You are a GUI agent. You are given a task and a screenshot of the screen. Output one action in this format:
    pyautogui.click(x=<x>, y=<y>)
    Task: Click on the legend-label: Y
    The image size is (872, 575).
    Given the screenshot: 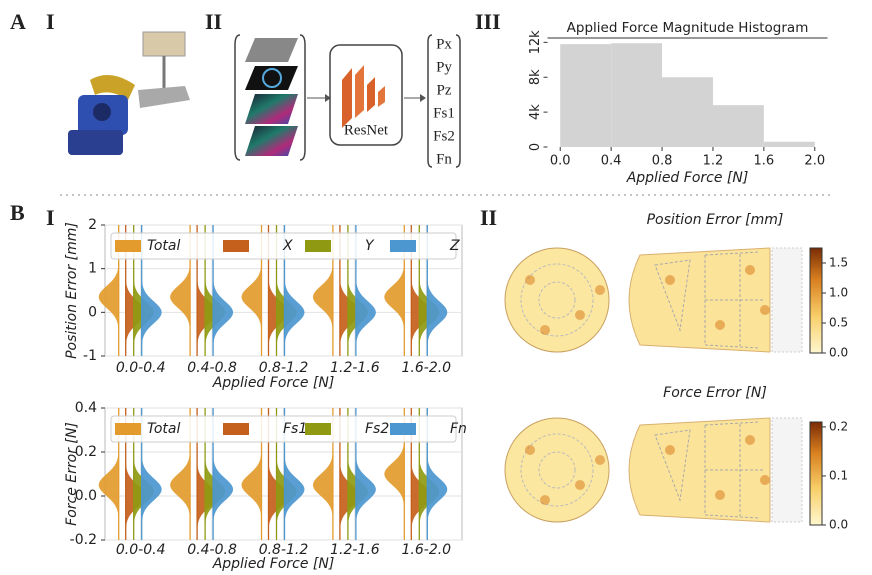 What is the action you would take?
    pyautogui.click(x=370, y=246)
    